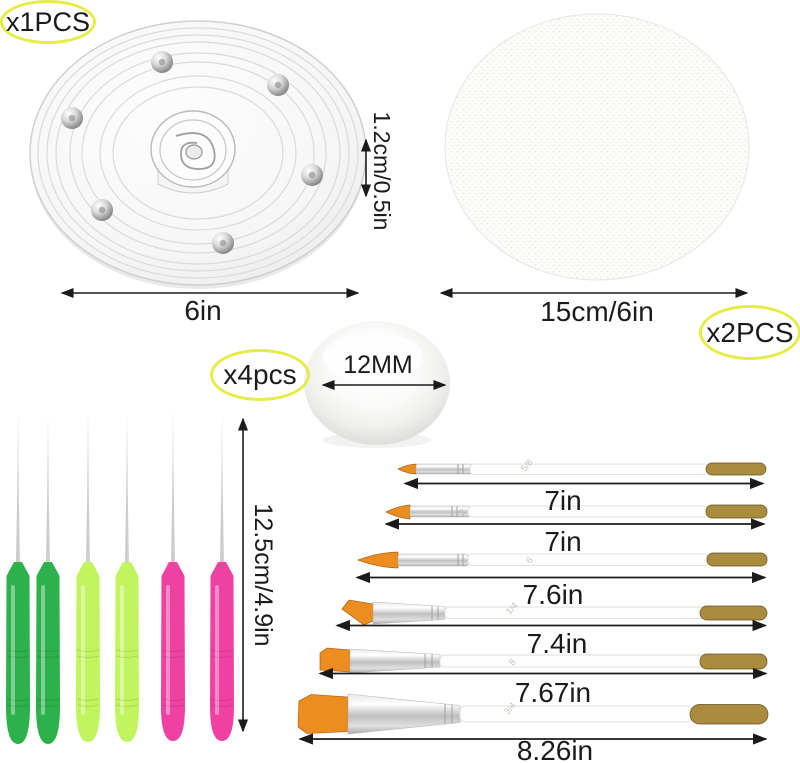  Describe the element at coordinates (543, 660) in the screenshot. I see `paint-brush: 8` at that location.